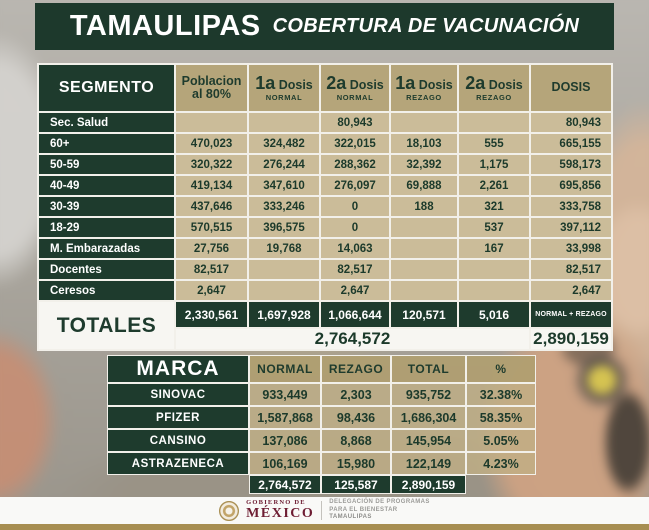 Image resolution: width=649 pixels, height=530 pixels. What do you see at coordinates (106, 143) in the screenshot?
I see `segment-row-label: 60+` at bounding box center [106, 143].